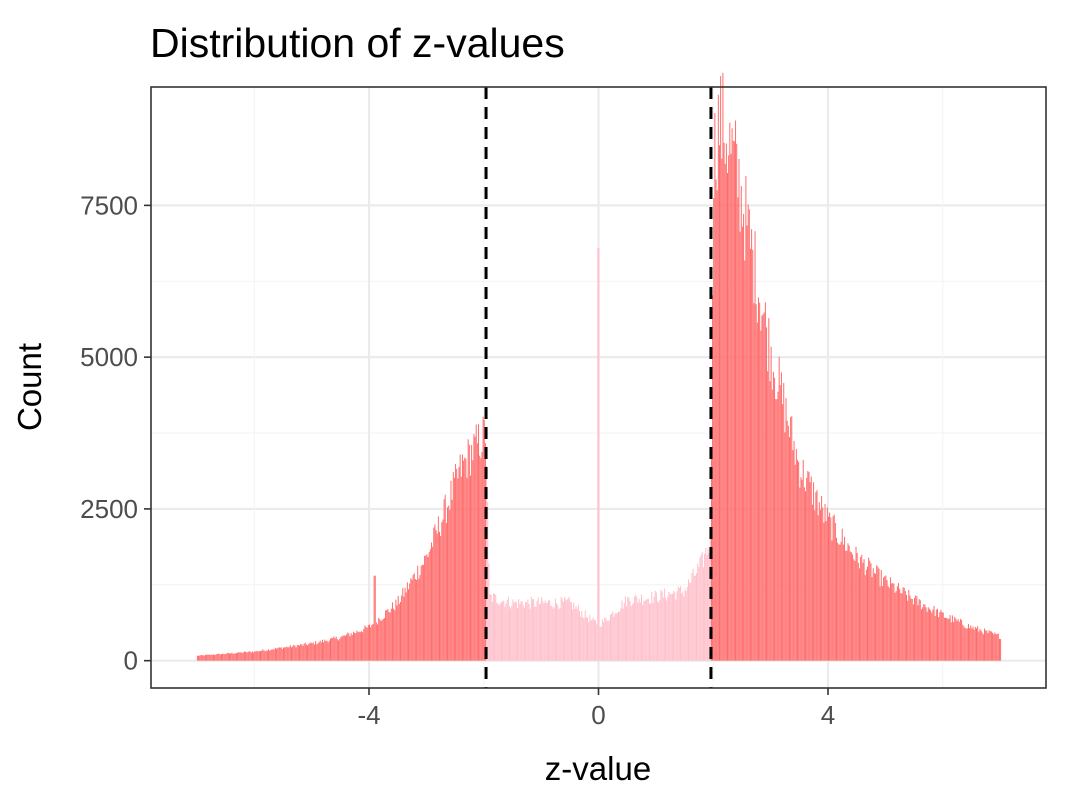 The height and width of the screenshot is (794, 1080). Describe the element at coordinates (109, 357) in the screenshot. I see `y-tick-label-2: 5000` at that location.